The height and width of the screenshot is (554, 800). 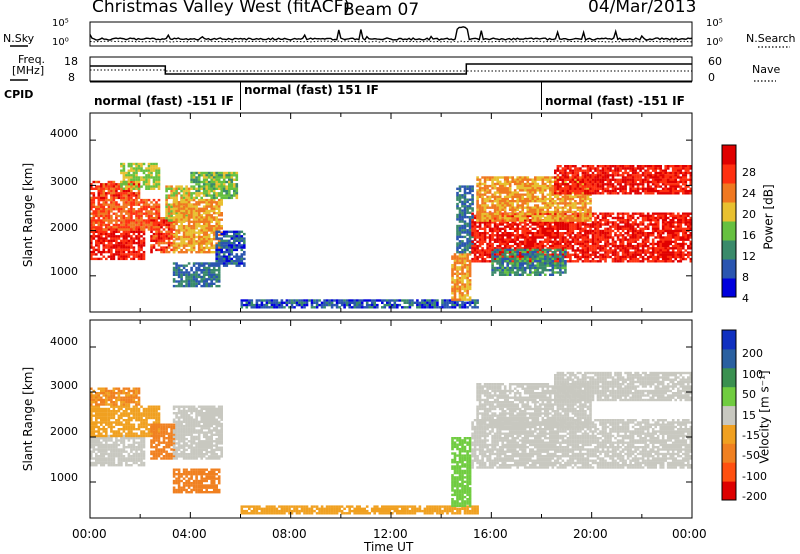 What do you see at coordinates (771, 38) in the screenshot?
I see `nsearch-label: N.Search` at bounding box center [771, 38].